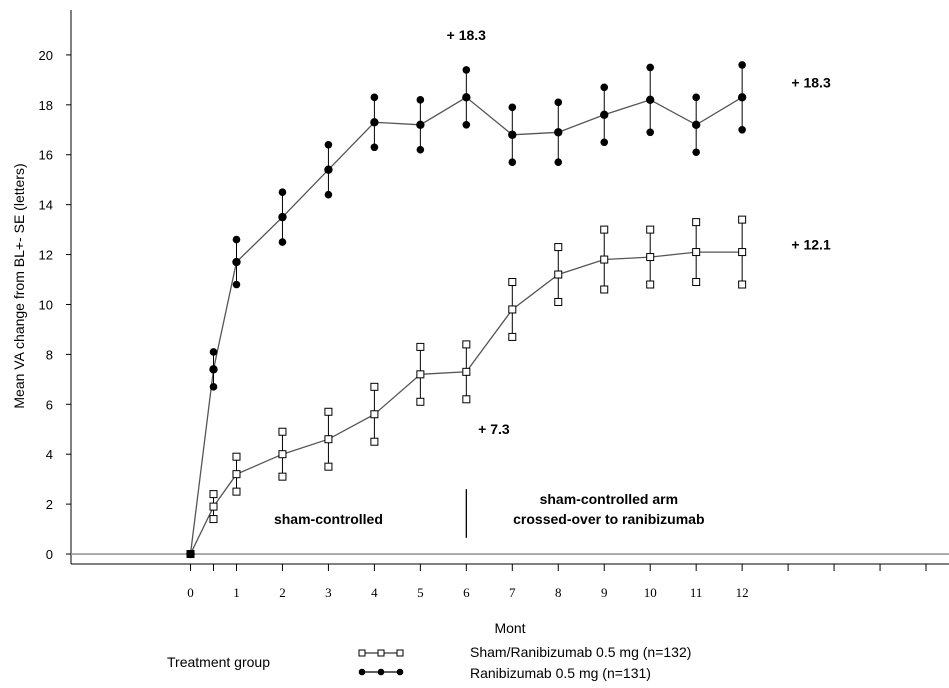 This screenshot has width=949, height=688. I want to click on y-axis-title: Mean VA change from BL+- SE (letters), so click(19, 285).